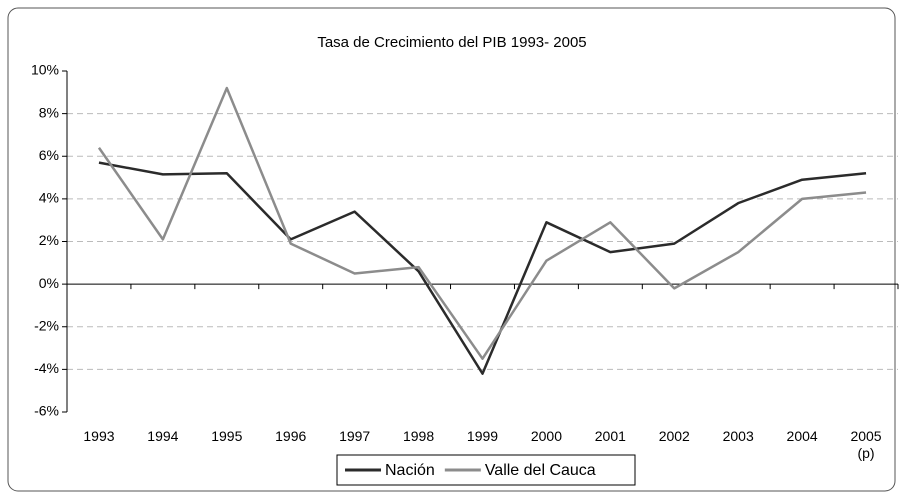 This screenshot has height=498, width=904. What do you see at coordinates (802, 436) in the screenshot?
I see `x-tick-label: 2004` at bounding box center [802, 436].